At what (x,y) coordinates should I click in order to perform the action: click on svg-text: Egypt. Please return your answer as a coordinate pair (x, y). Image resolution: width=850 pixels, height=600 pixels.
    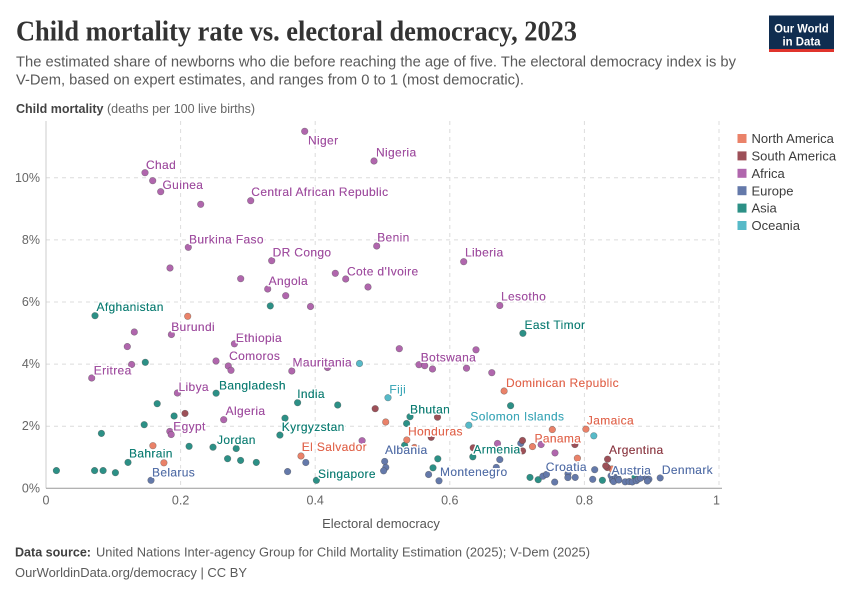
    Looking at the image, I should click on (189, 427).